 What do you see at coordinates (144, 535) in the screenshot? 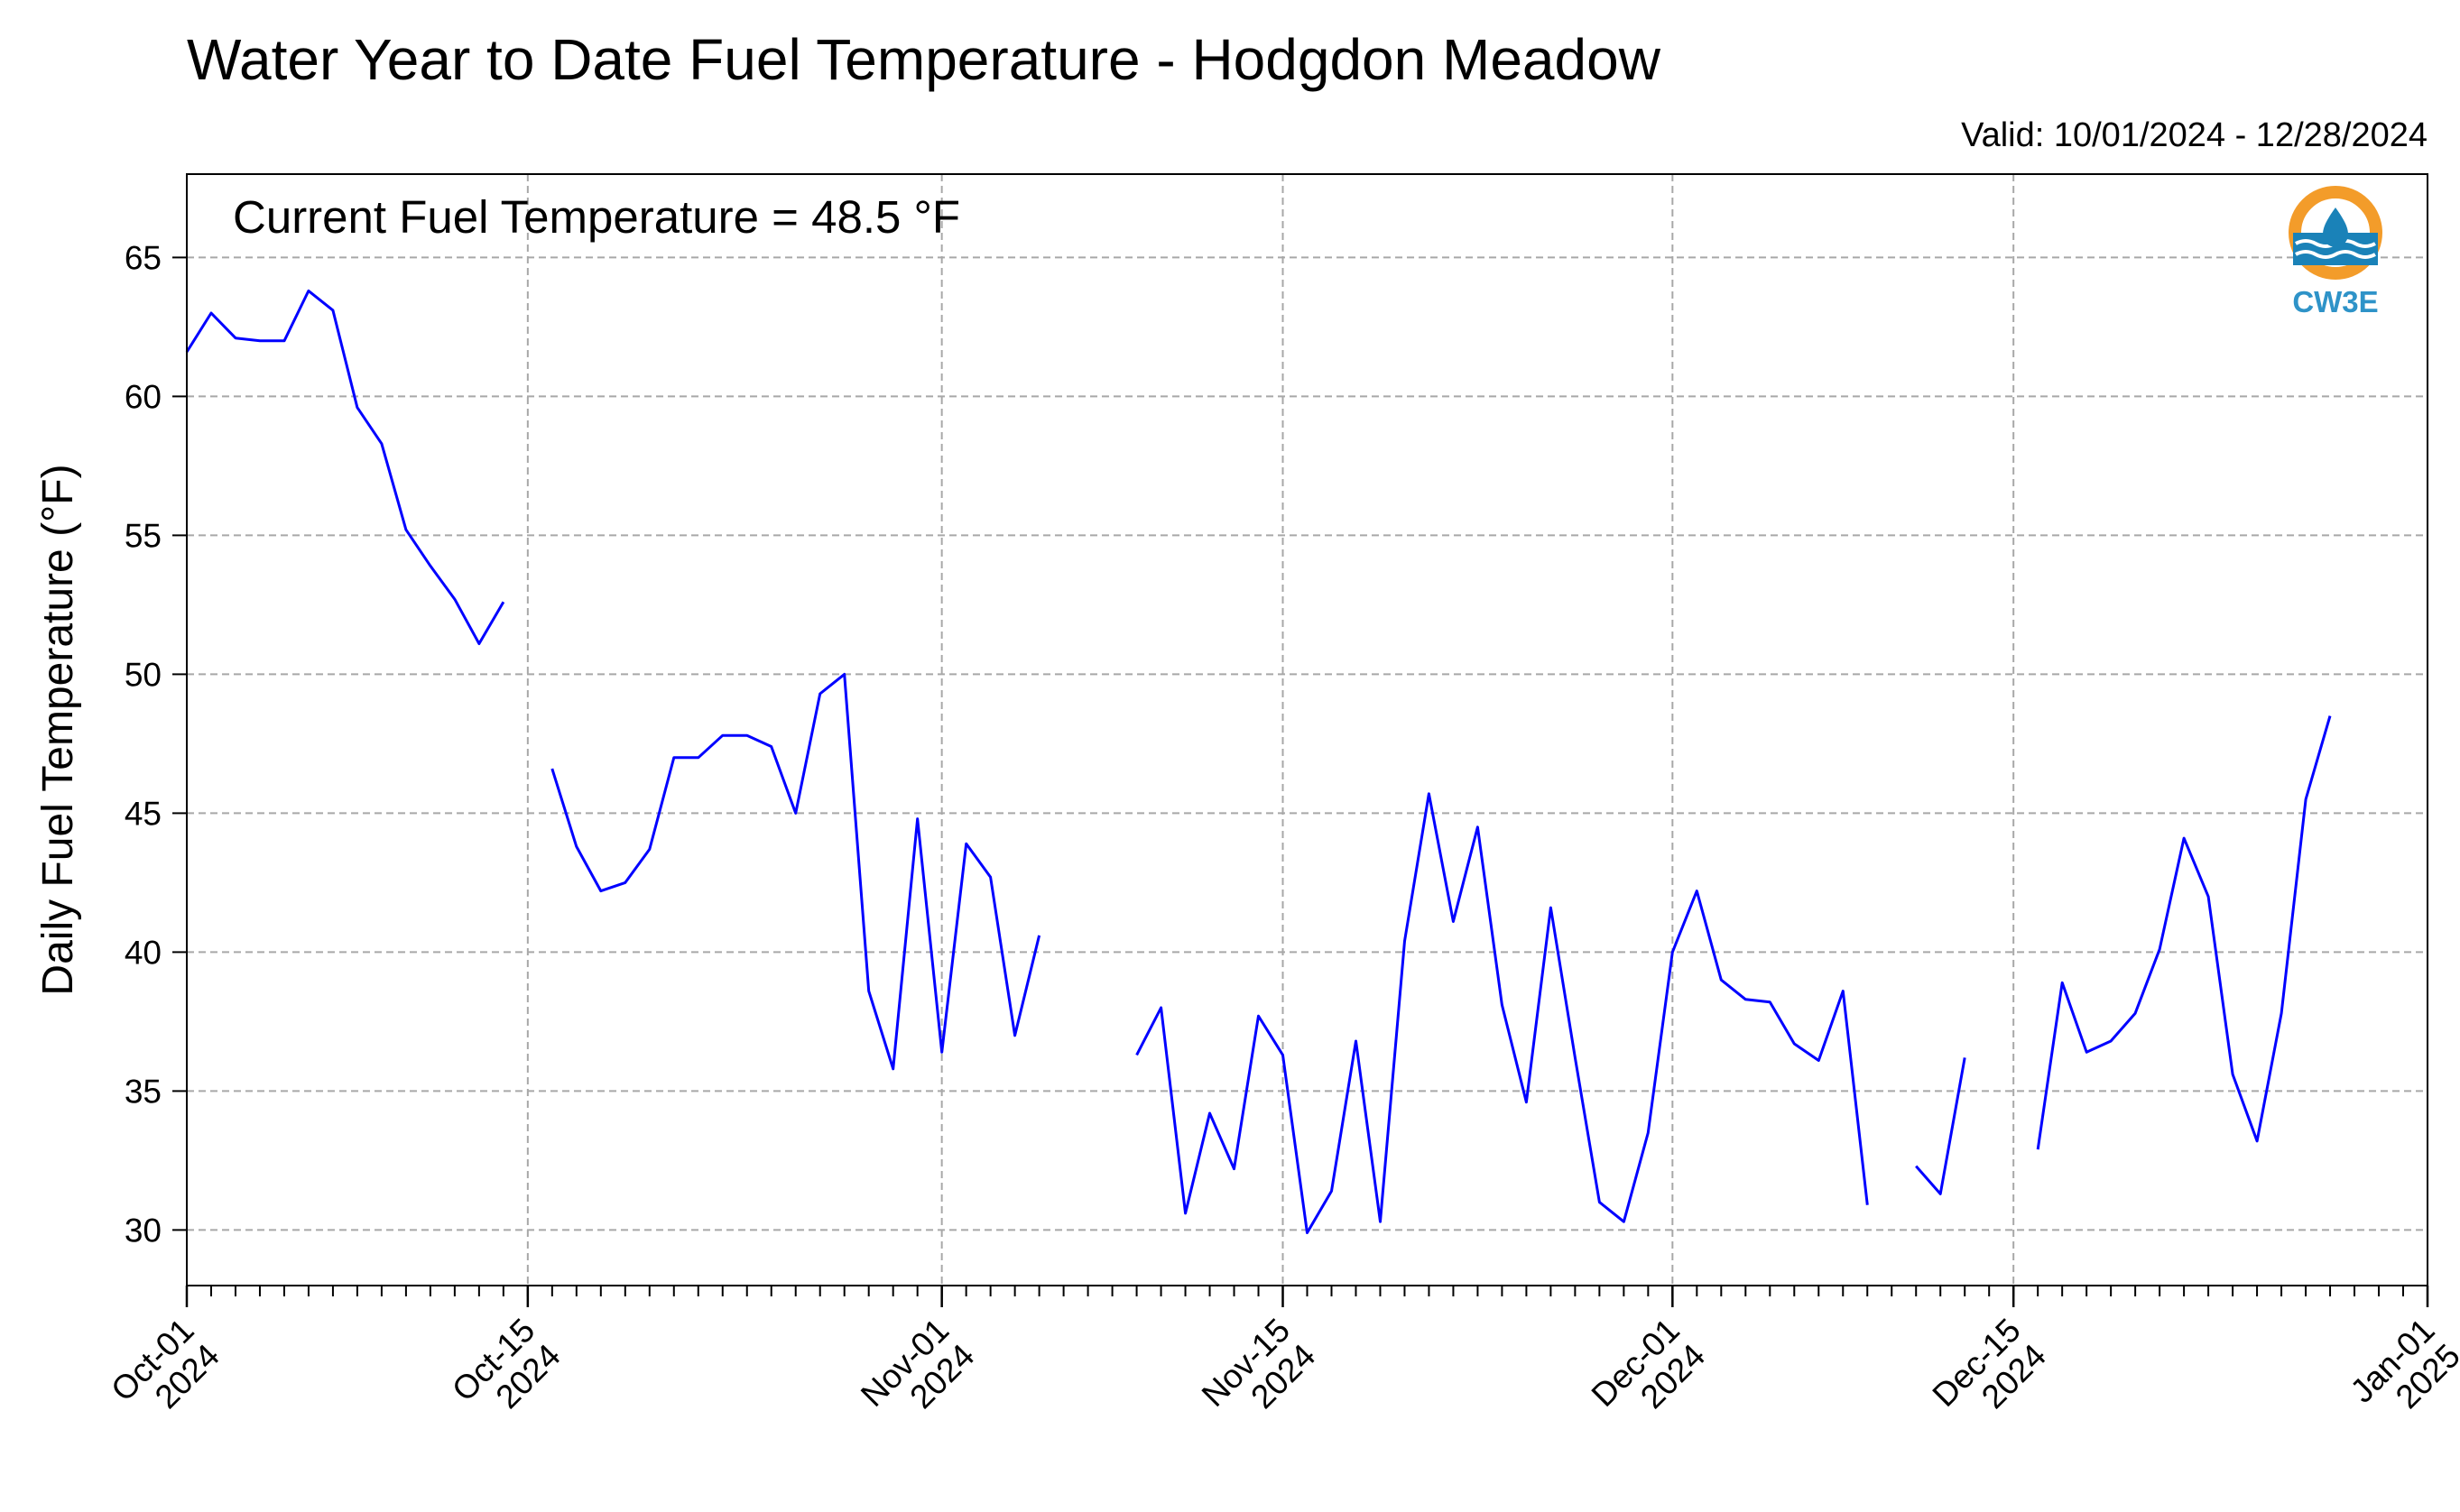
I see `y-tick-label: 55` at bounding box center [144, 535].